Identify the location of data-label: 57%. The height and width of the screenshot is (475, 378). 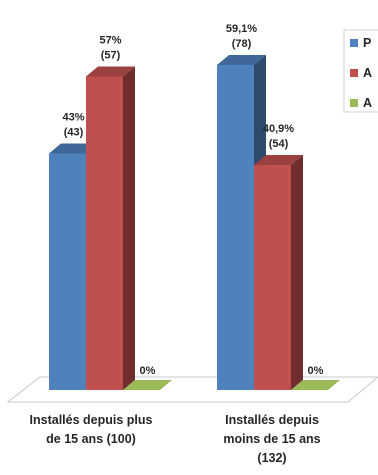
(110, 41).